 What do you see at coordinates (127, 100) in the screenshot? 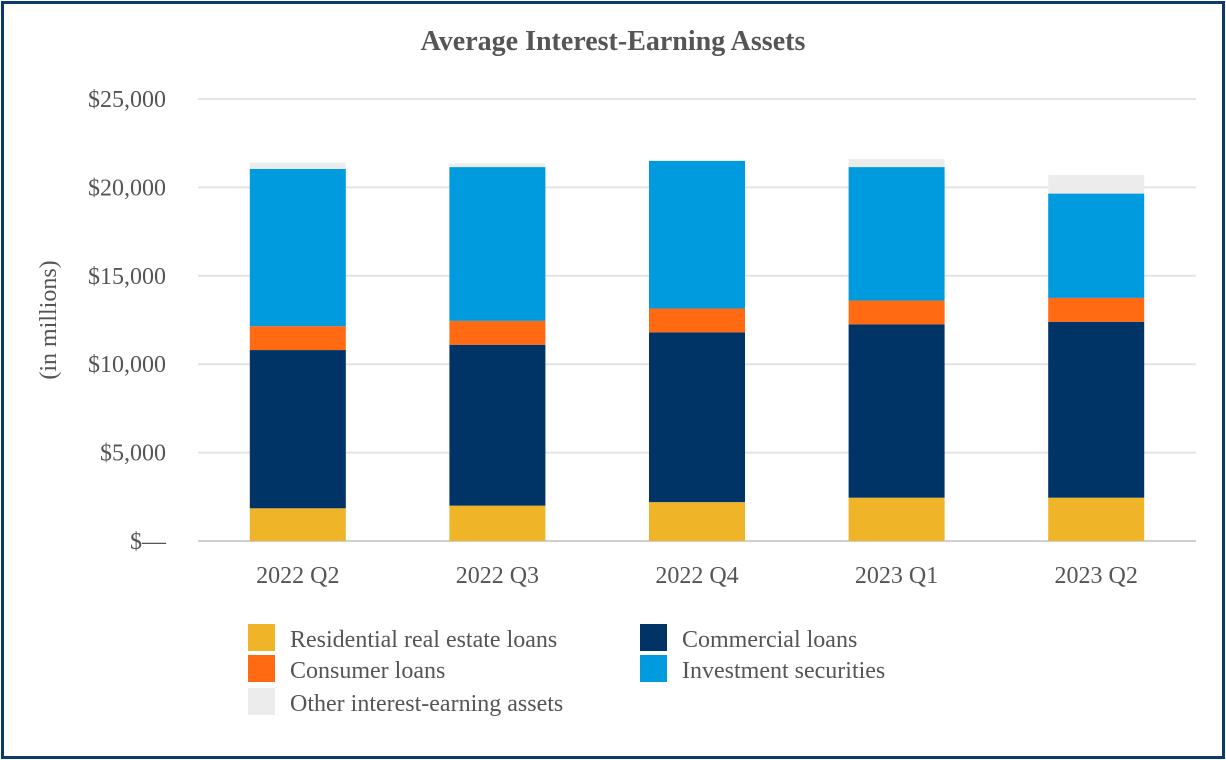
I see `y-tick-label: $25,000` at bounding box center [127, 100].